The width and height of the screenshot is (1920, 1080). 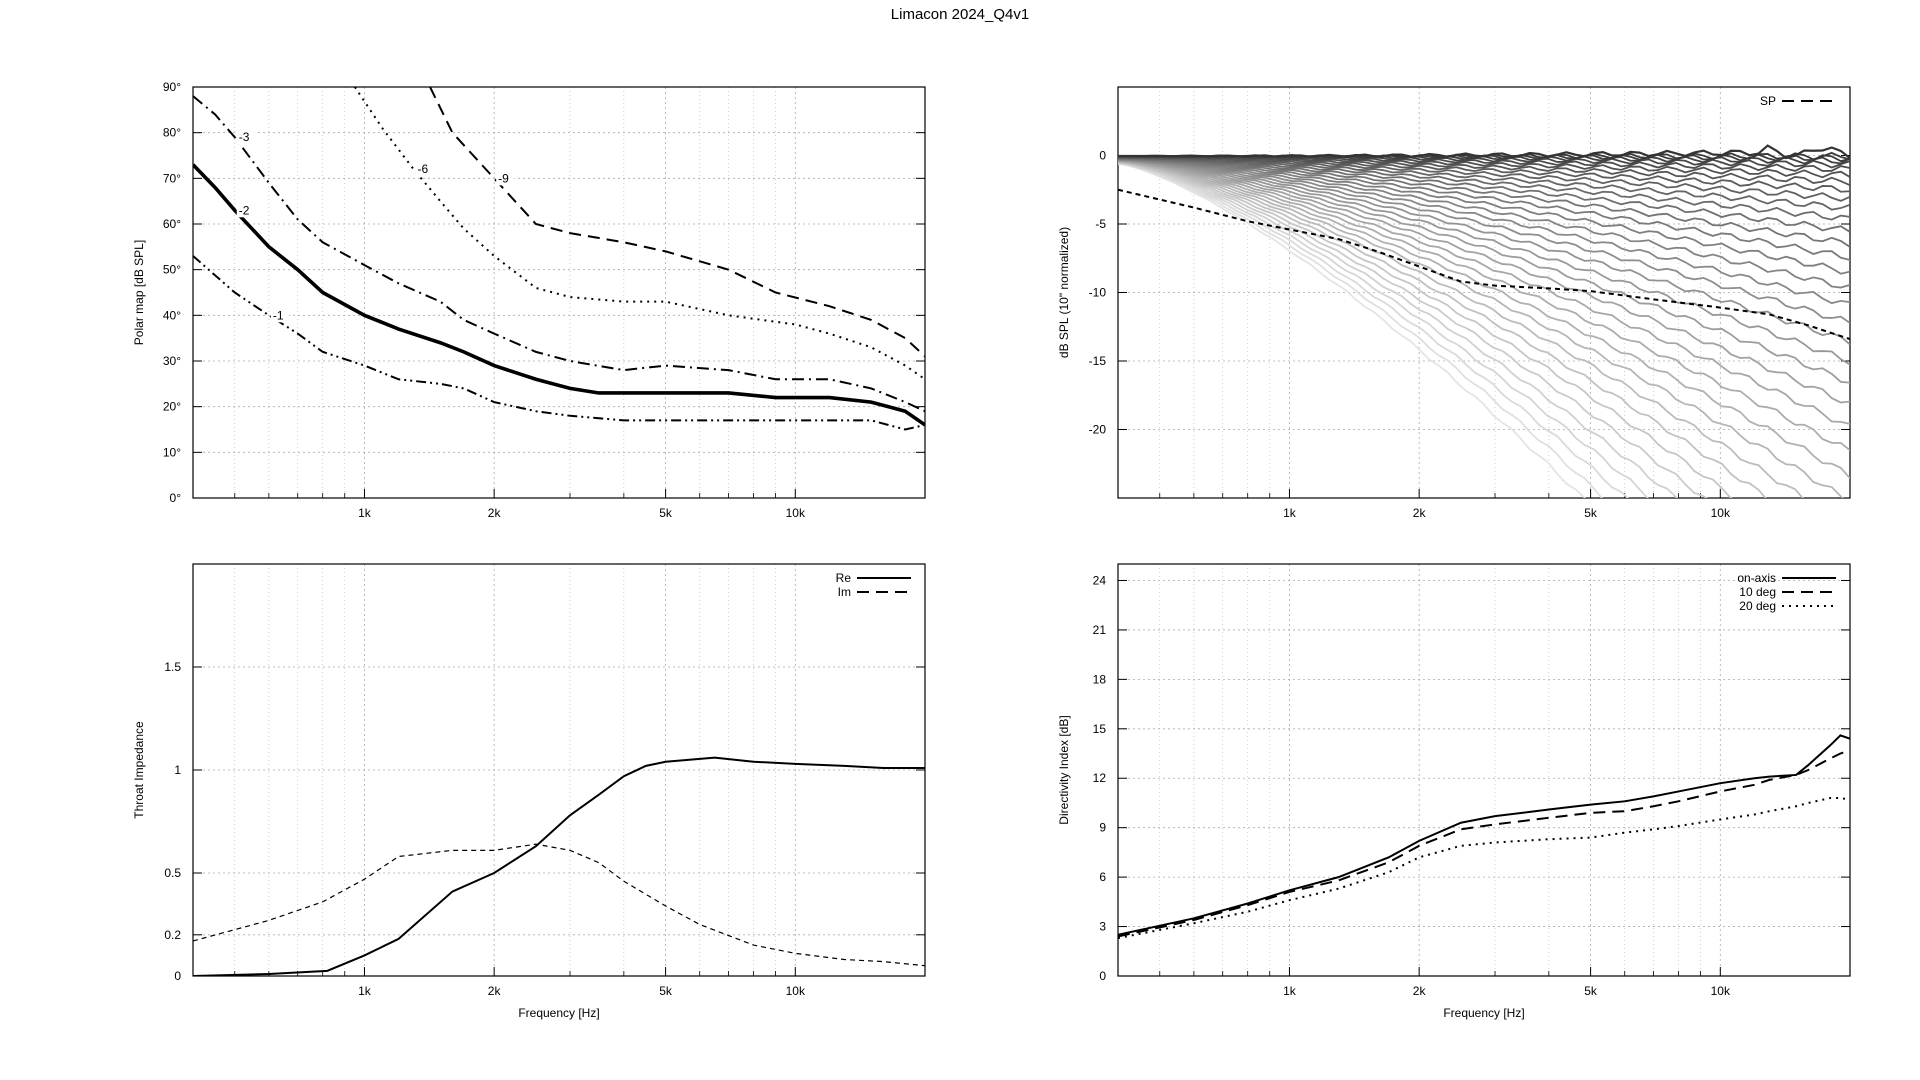 I want to click on y-axis-label: dB SPL (10" normalized), so click(x=1064, y=292).